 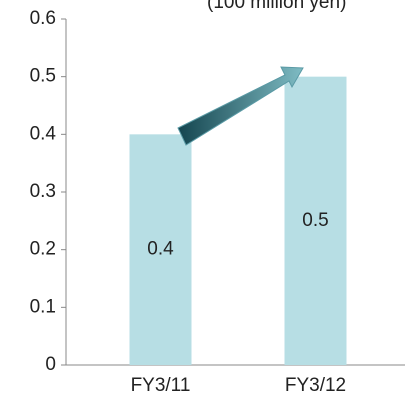 I want to click on trend-arrow, so click(x=240, y=106).